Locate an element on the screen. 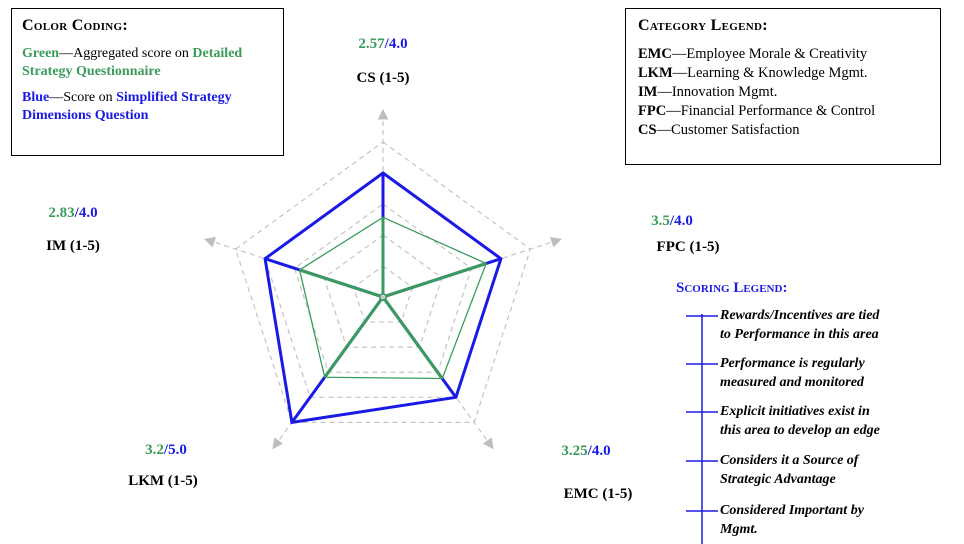 This screenshot has width=964, height=544. category-item-im: IM—Innovation Mgmt. is located at coordinates (783, 92).